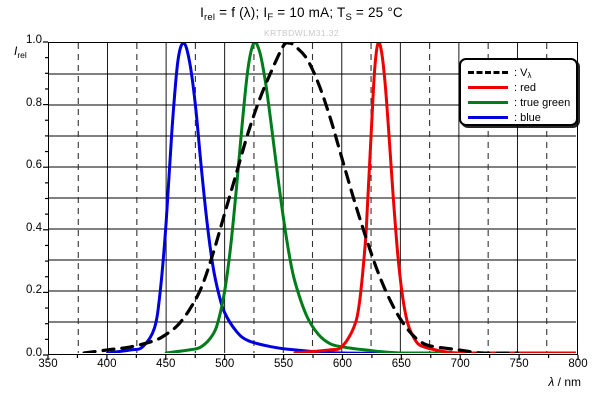 This screenshot has height=400, width=603. I want to click on chart-title-suffix: = 25 °C, so click(377, 12).